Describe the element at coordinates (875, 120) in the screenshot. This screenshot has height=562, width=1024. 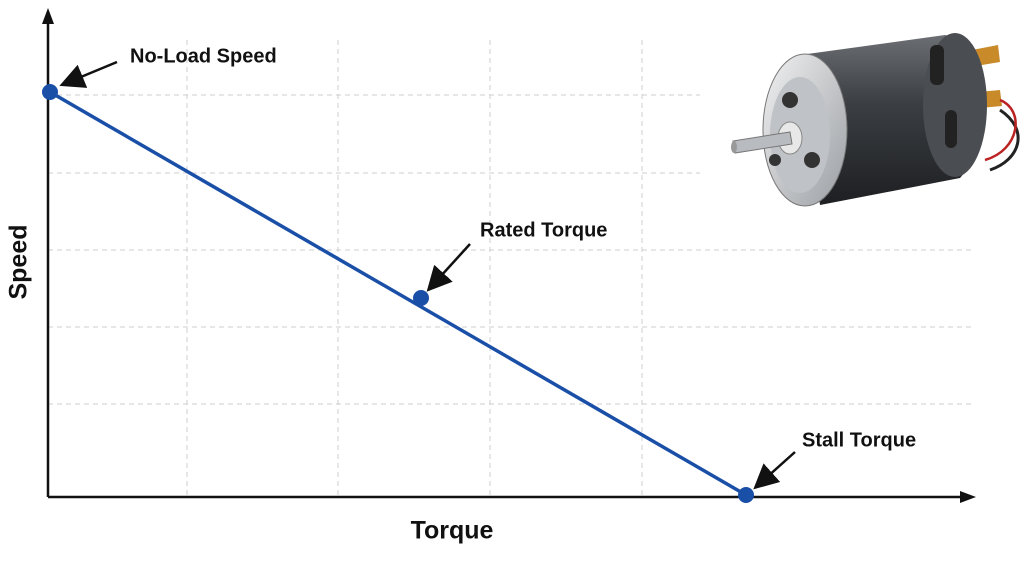
I see `motor-illustration` at that location.